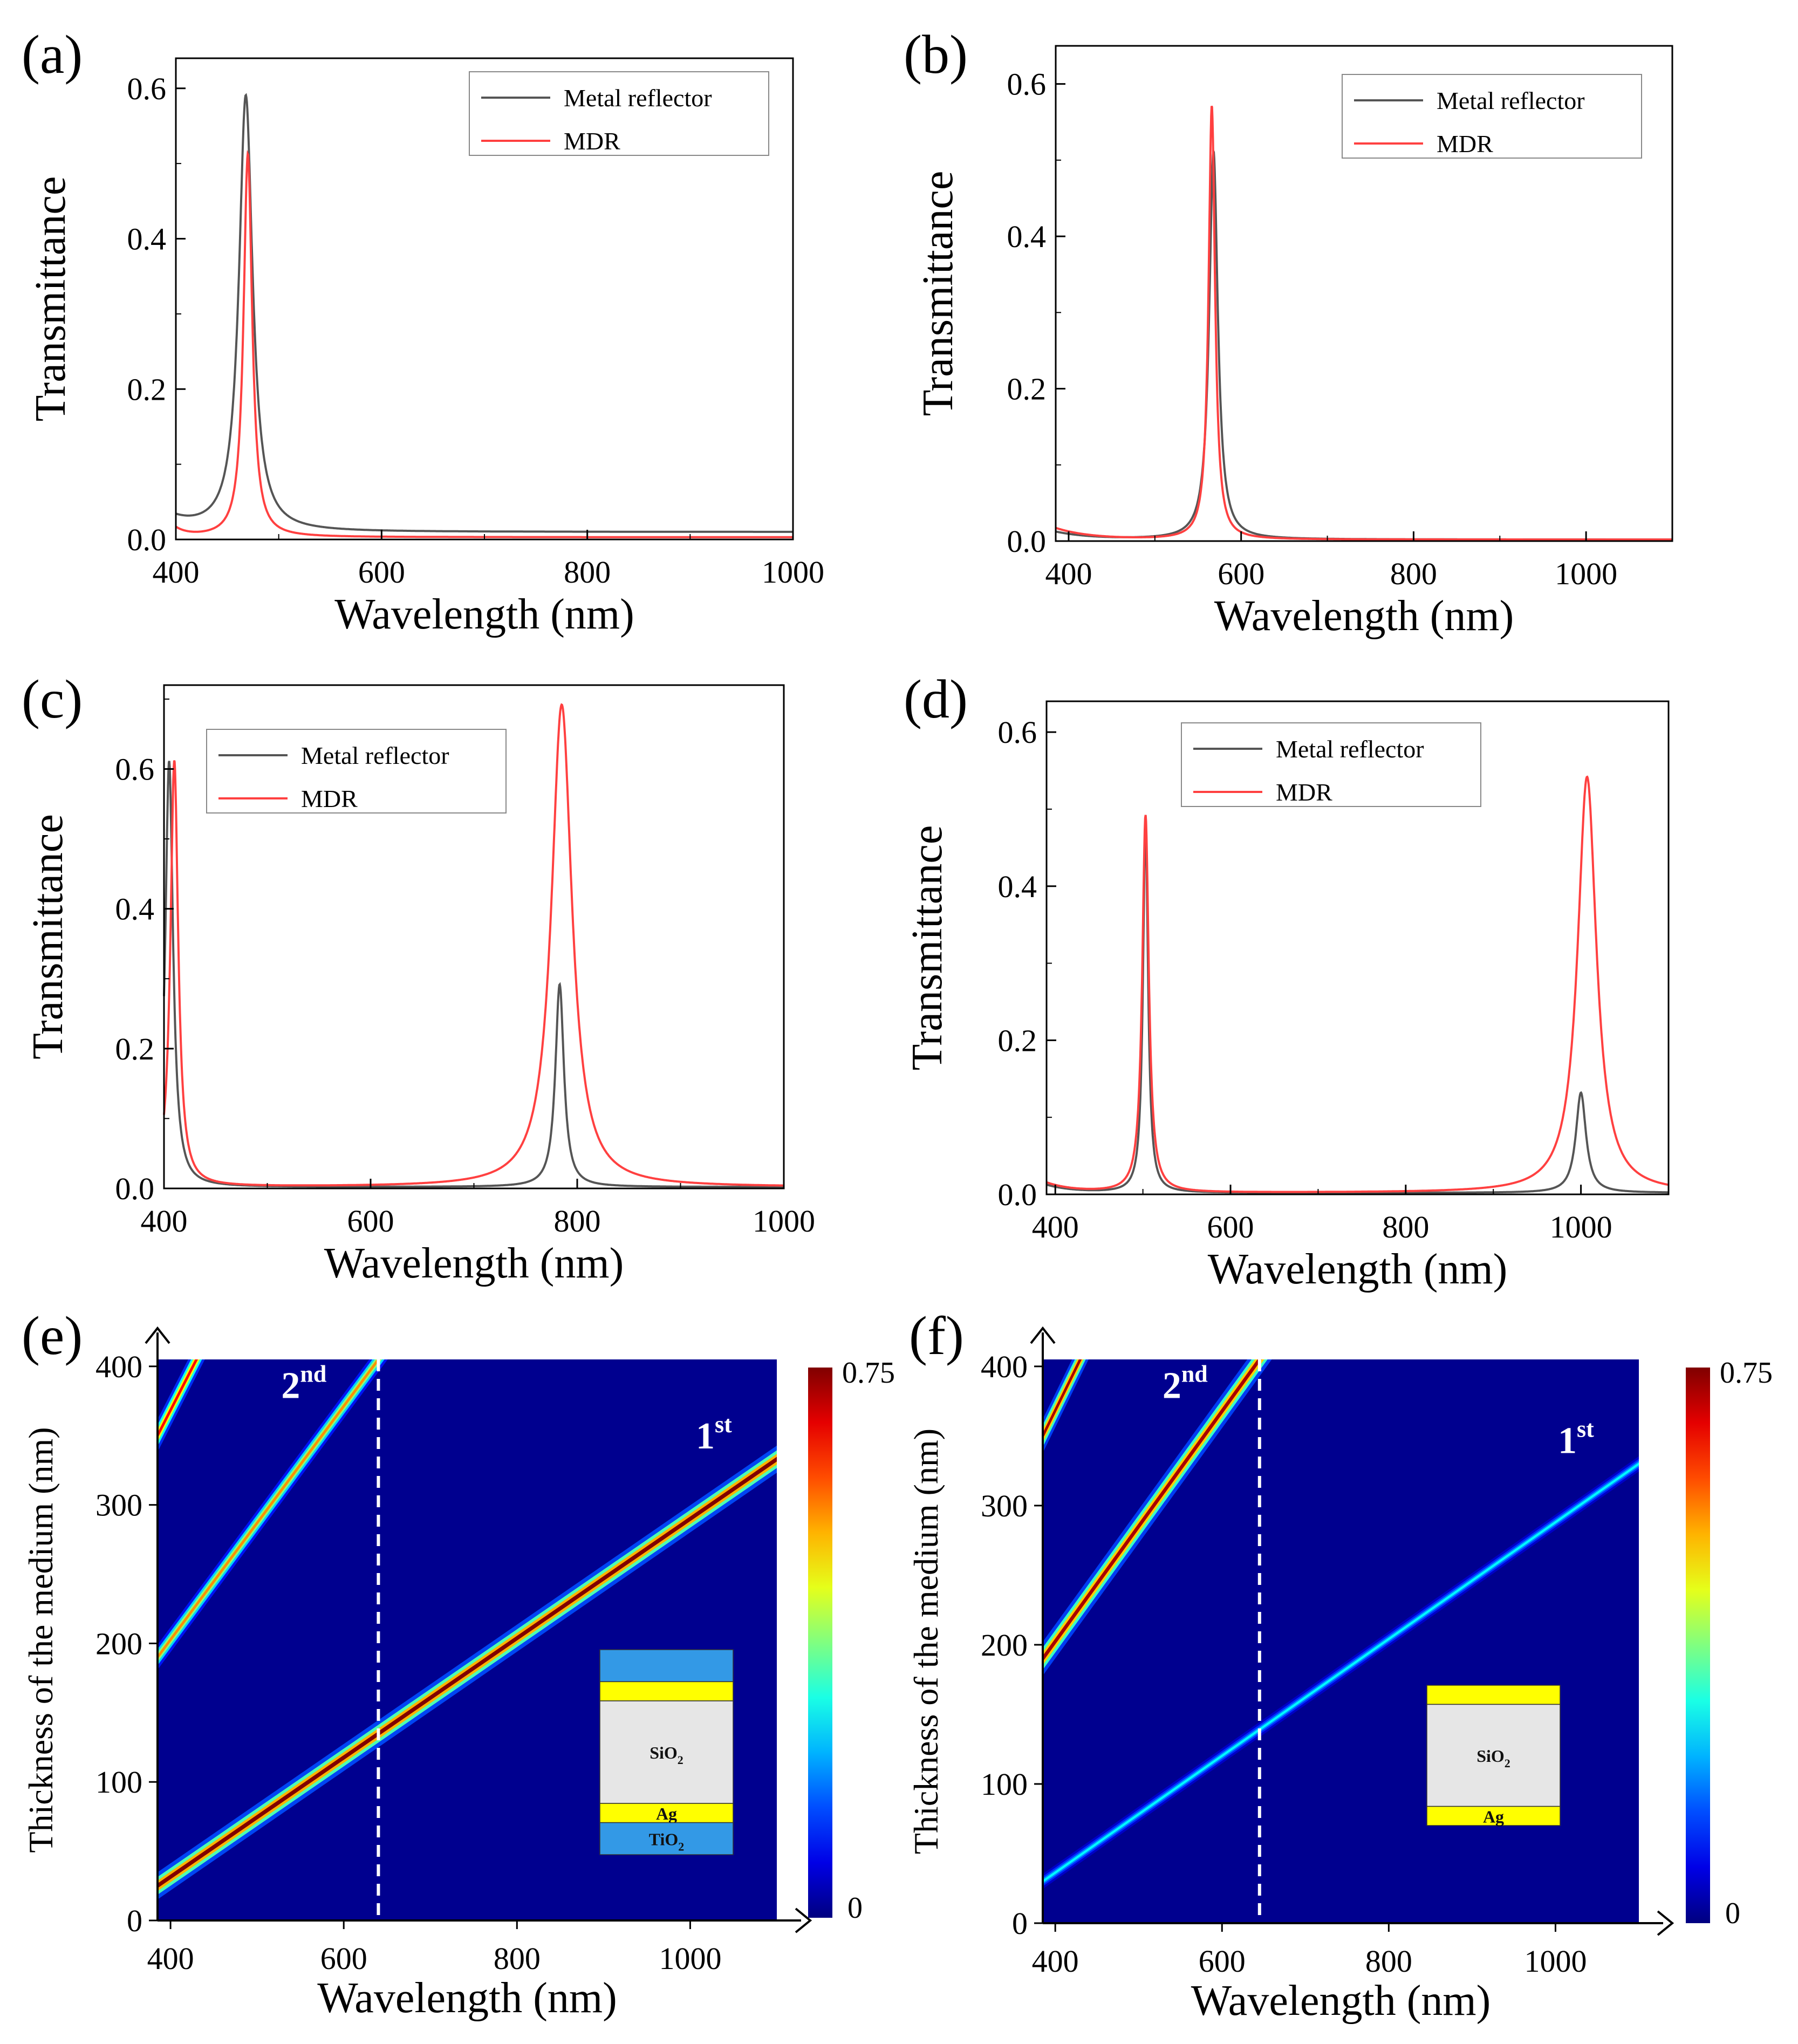 The image size is (1798, 2044). Describe the element at coordinates (1043, 1335) in the screenshot. I see `y-axis-arrow-icon` at that location.